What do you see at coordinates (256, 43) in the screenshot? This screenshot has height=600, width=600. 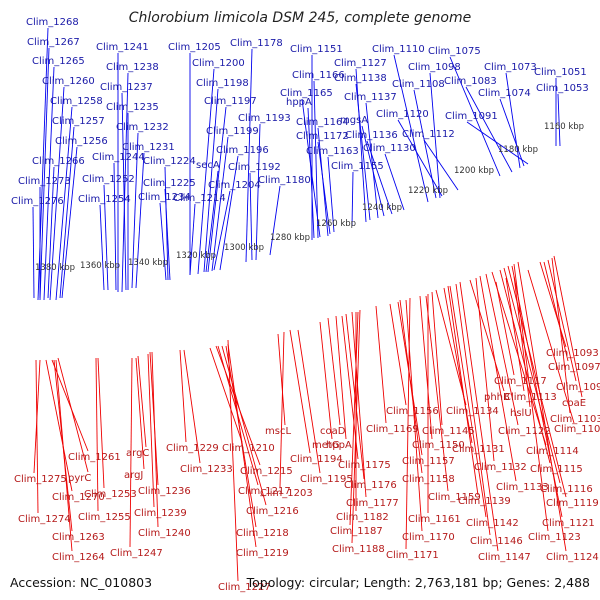 I see `forward-gene-label: Clim_1178` at bounding box center [256, 43].